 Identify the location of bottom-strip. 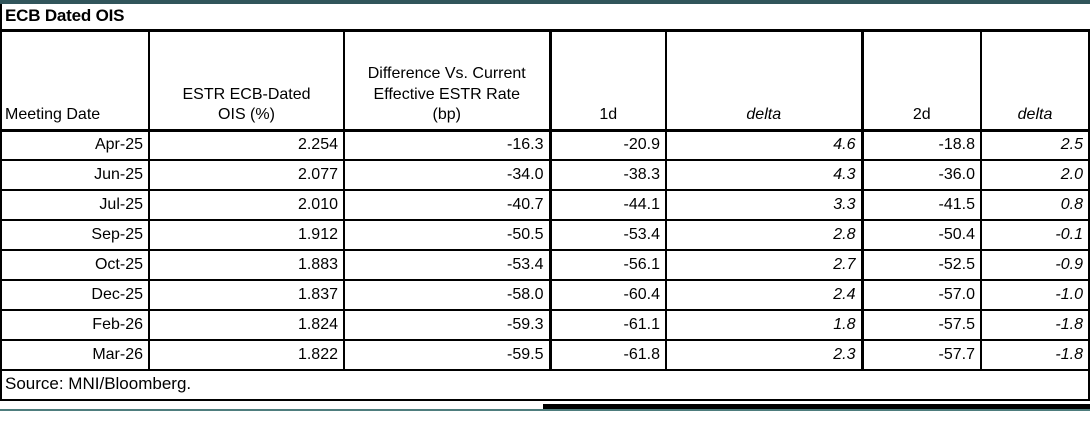
(545, 406).